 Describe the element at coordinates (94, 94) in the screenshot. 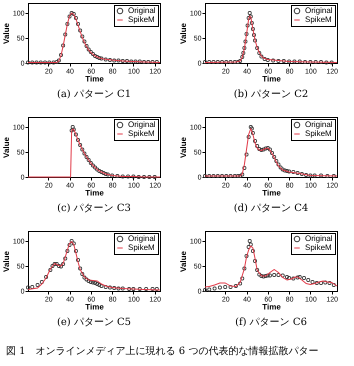

I see `text: (a) パターン C1` at that location.